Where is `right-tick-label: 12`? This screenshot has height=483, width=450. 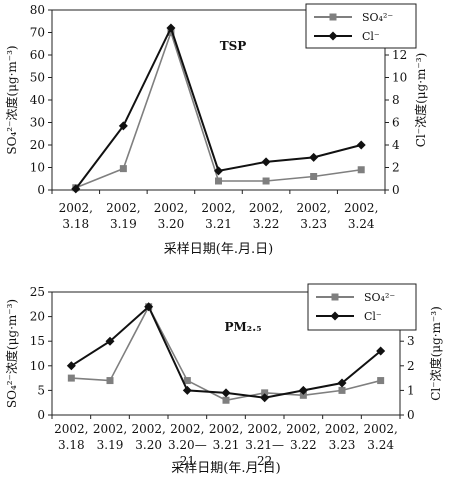
right-tick-label: 12 is located at coordinates (399, 55).